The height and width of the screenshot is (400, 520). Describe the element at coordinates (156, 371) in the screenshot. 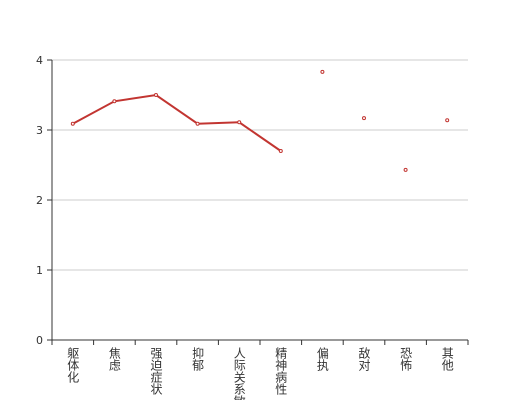

I see `x-tick-label: 强迫症状` at that location.